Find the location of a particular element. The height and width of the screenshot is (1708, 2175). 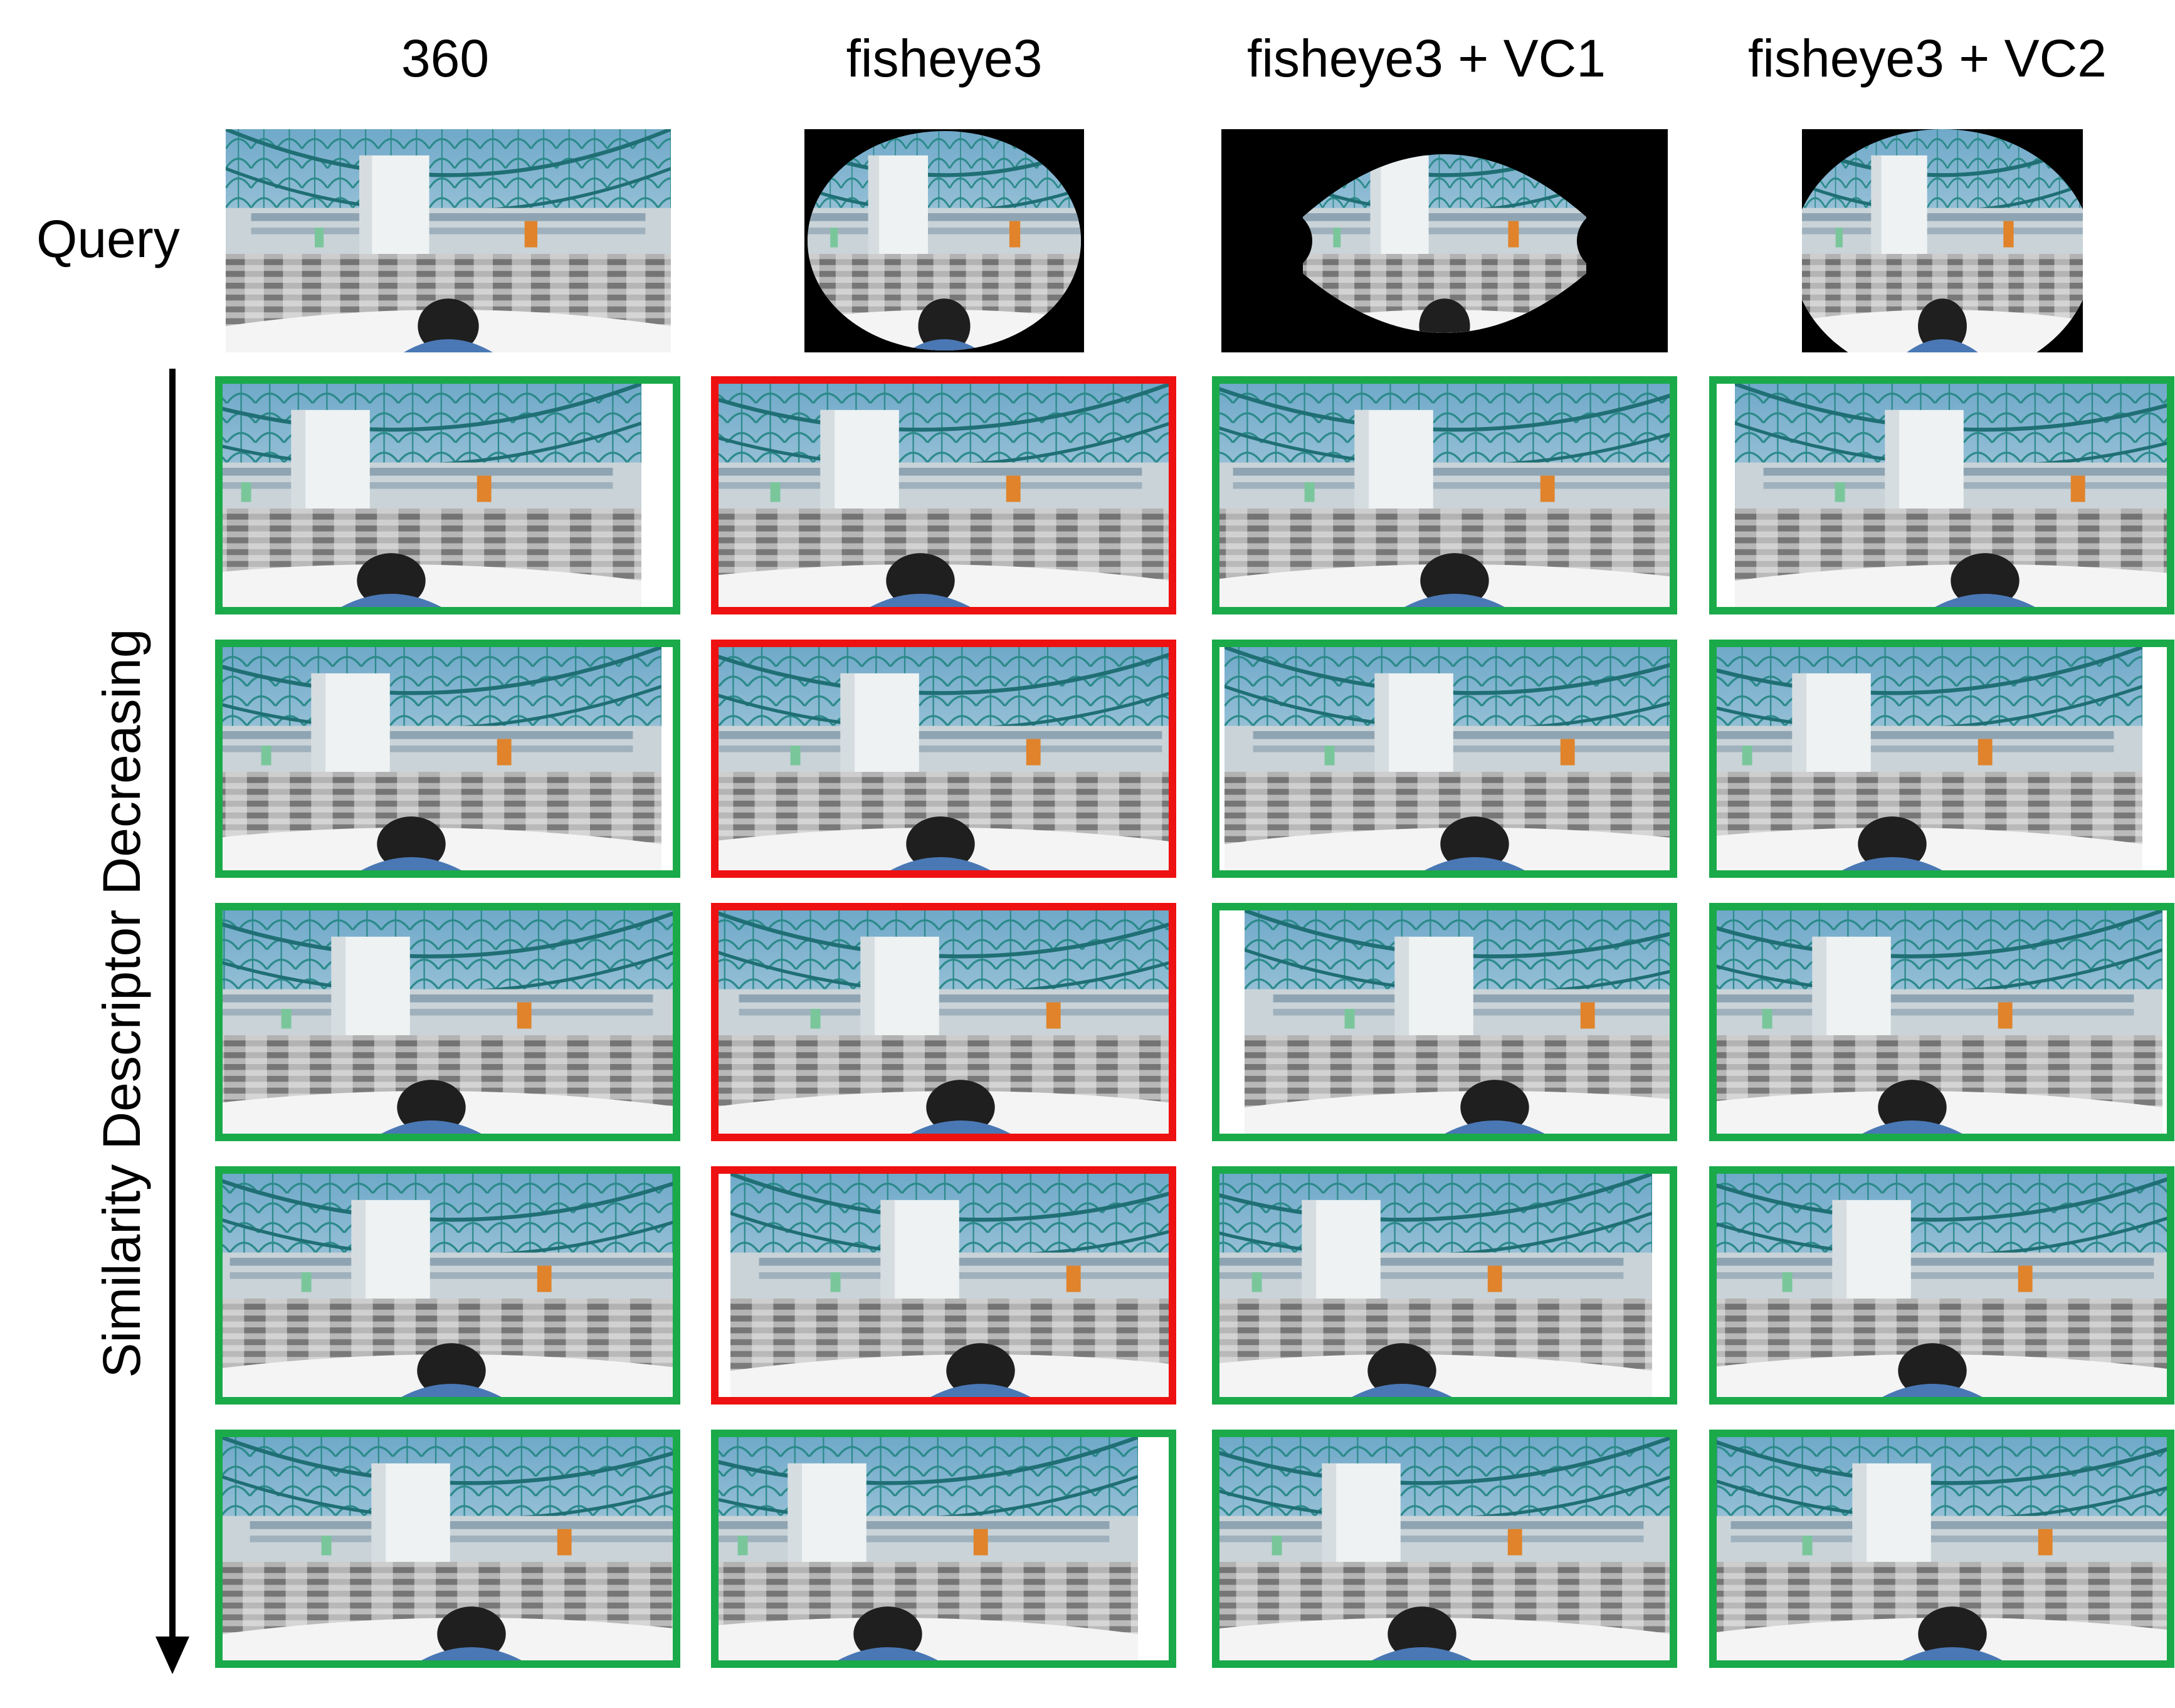

column-header-fisheye3: fisheye3 is located at coordinates (944, 58).